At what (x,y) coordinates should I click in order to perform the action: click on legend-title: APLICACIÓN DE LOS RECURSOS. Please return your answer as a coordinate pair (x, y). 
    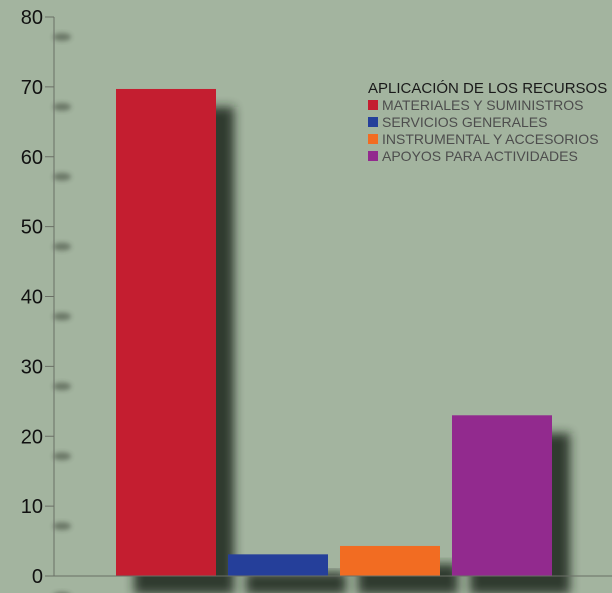
    Looking at the image, I should click on (487, 88).